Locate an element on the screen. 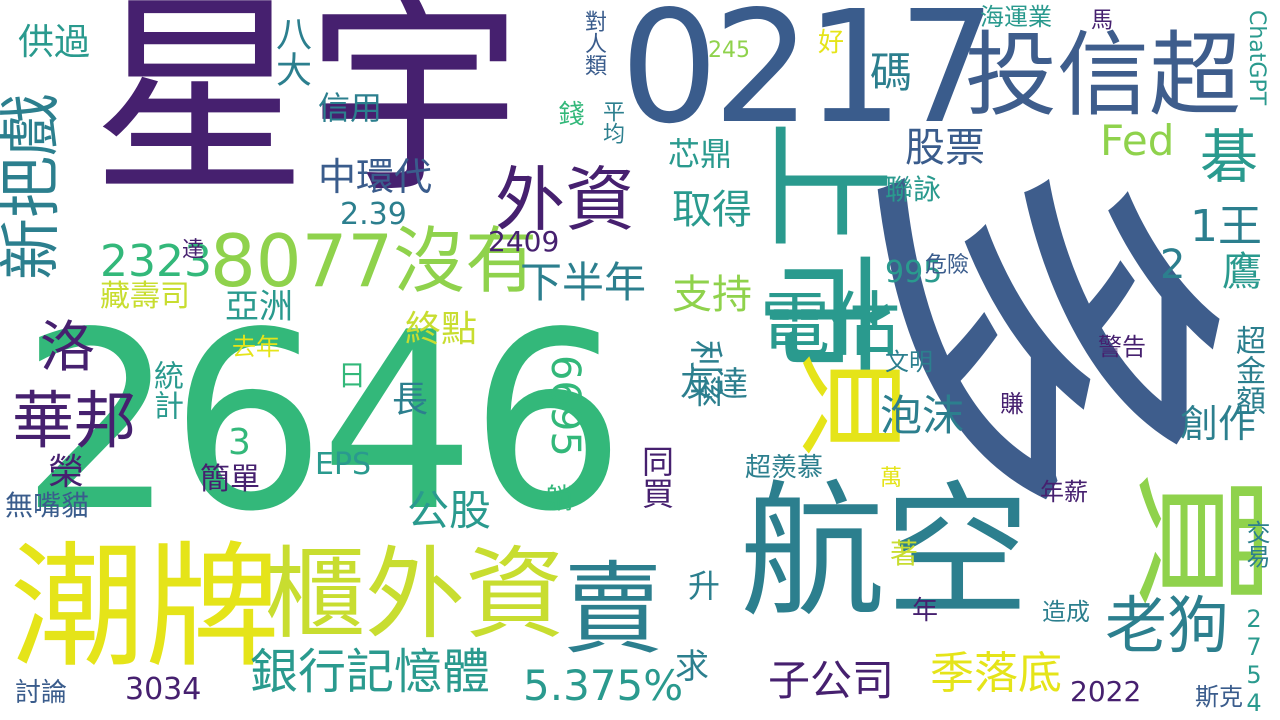  word: 創作 is located at coordinates (1218, 424).